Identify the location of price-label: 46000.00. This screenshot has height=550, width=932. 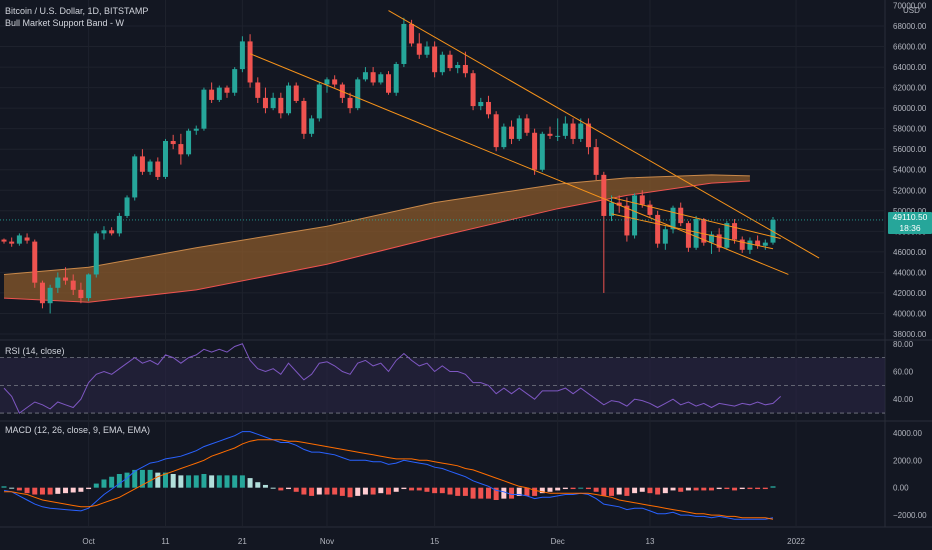
(910, 252).